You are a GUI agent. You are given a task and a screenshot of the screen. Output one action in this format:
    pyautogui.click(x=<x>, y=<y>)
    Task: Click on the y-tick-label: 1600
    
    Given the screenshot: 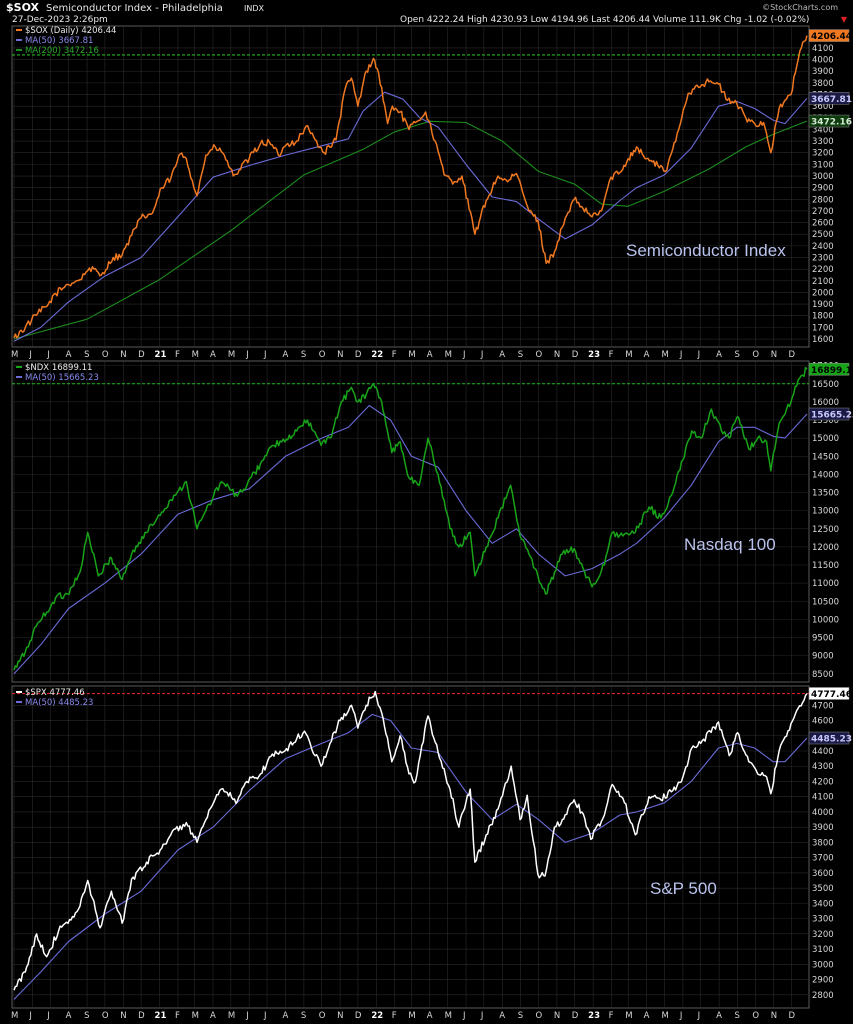 What is the action you would take?
    pyautogui.click(x=823, y=340)
    